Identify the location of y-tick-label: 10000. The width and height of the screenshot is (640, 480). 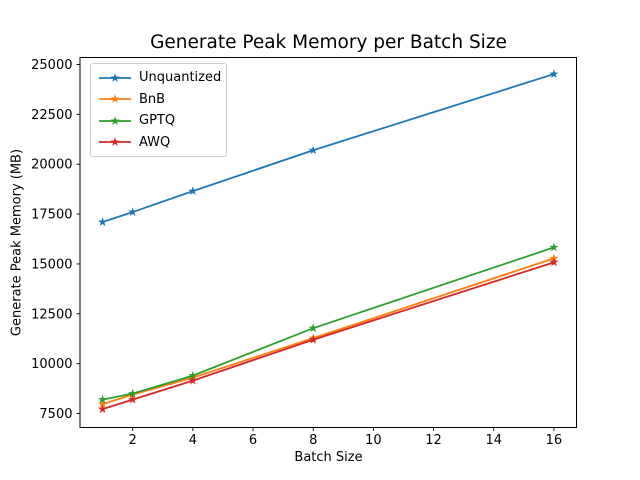
(51, 364).